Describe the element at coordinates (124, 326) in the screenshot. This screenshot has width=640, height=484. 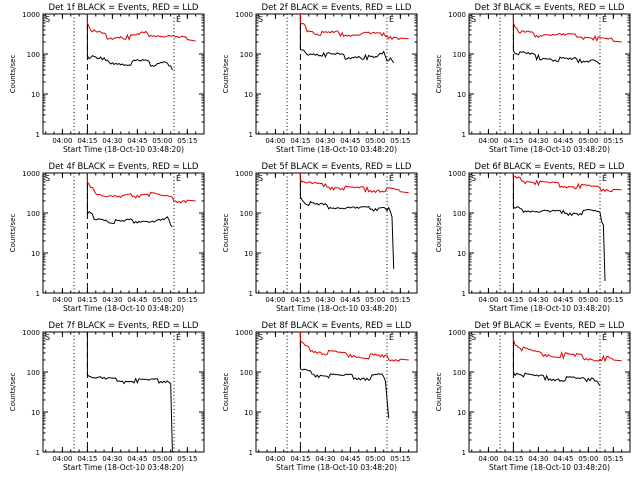
I see `chart-title: Det 7f BLACK = Events, RED = LLD` at that location.